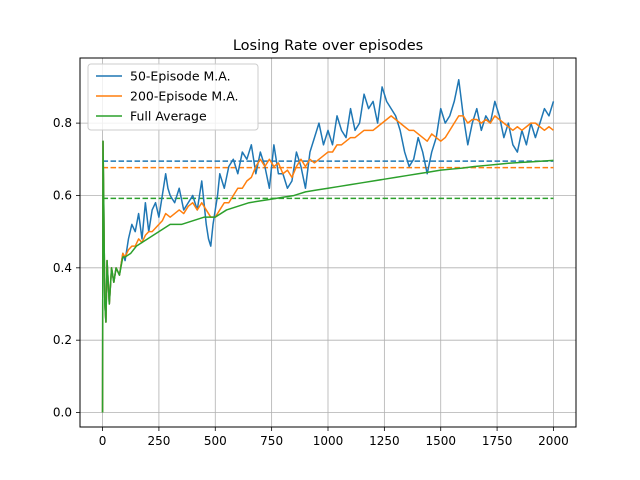 Image resolution: width=640 pixels, height=480 pixels. I want to click on y-tick-label: 0.2, so click(62, 340).